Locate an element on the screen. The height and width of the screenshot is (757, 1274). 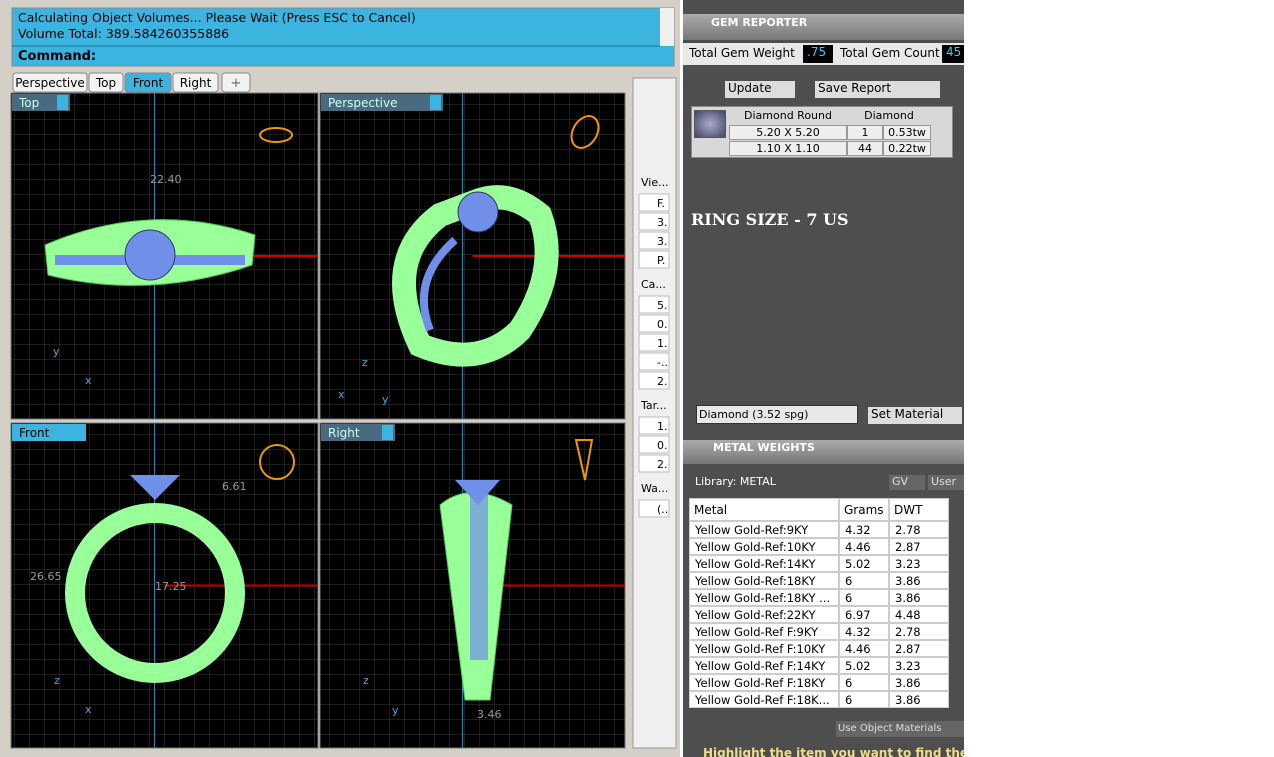
view-tab-label: Top is located at coordinates (105, 83).